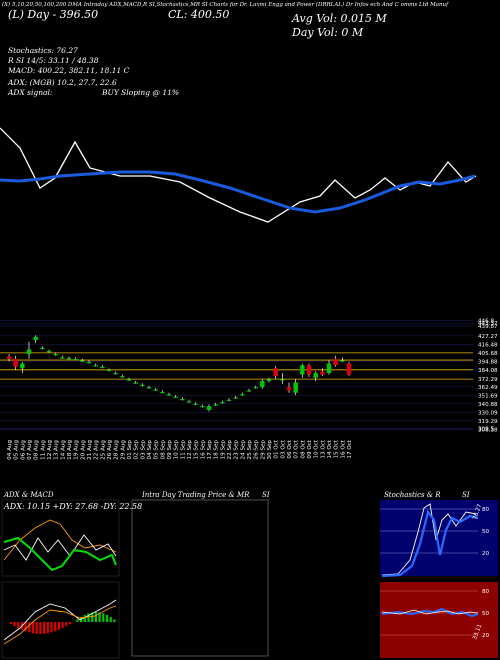 The image size is (500, 660). Describe the element at coordinates (23, 450) in the screenshot. I see `date-tick-label: 06 Aug` at that location.